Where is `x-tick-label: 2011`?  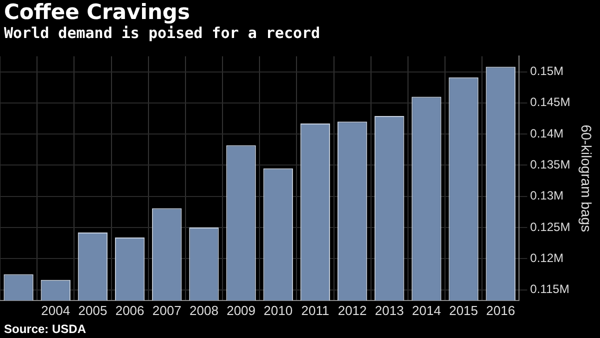 x-tick-label: 2011 is located at coordinates (315, 310).